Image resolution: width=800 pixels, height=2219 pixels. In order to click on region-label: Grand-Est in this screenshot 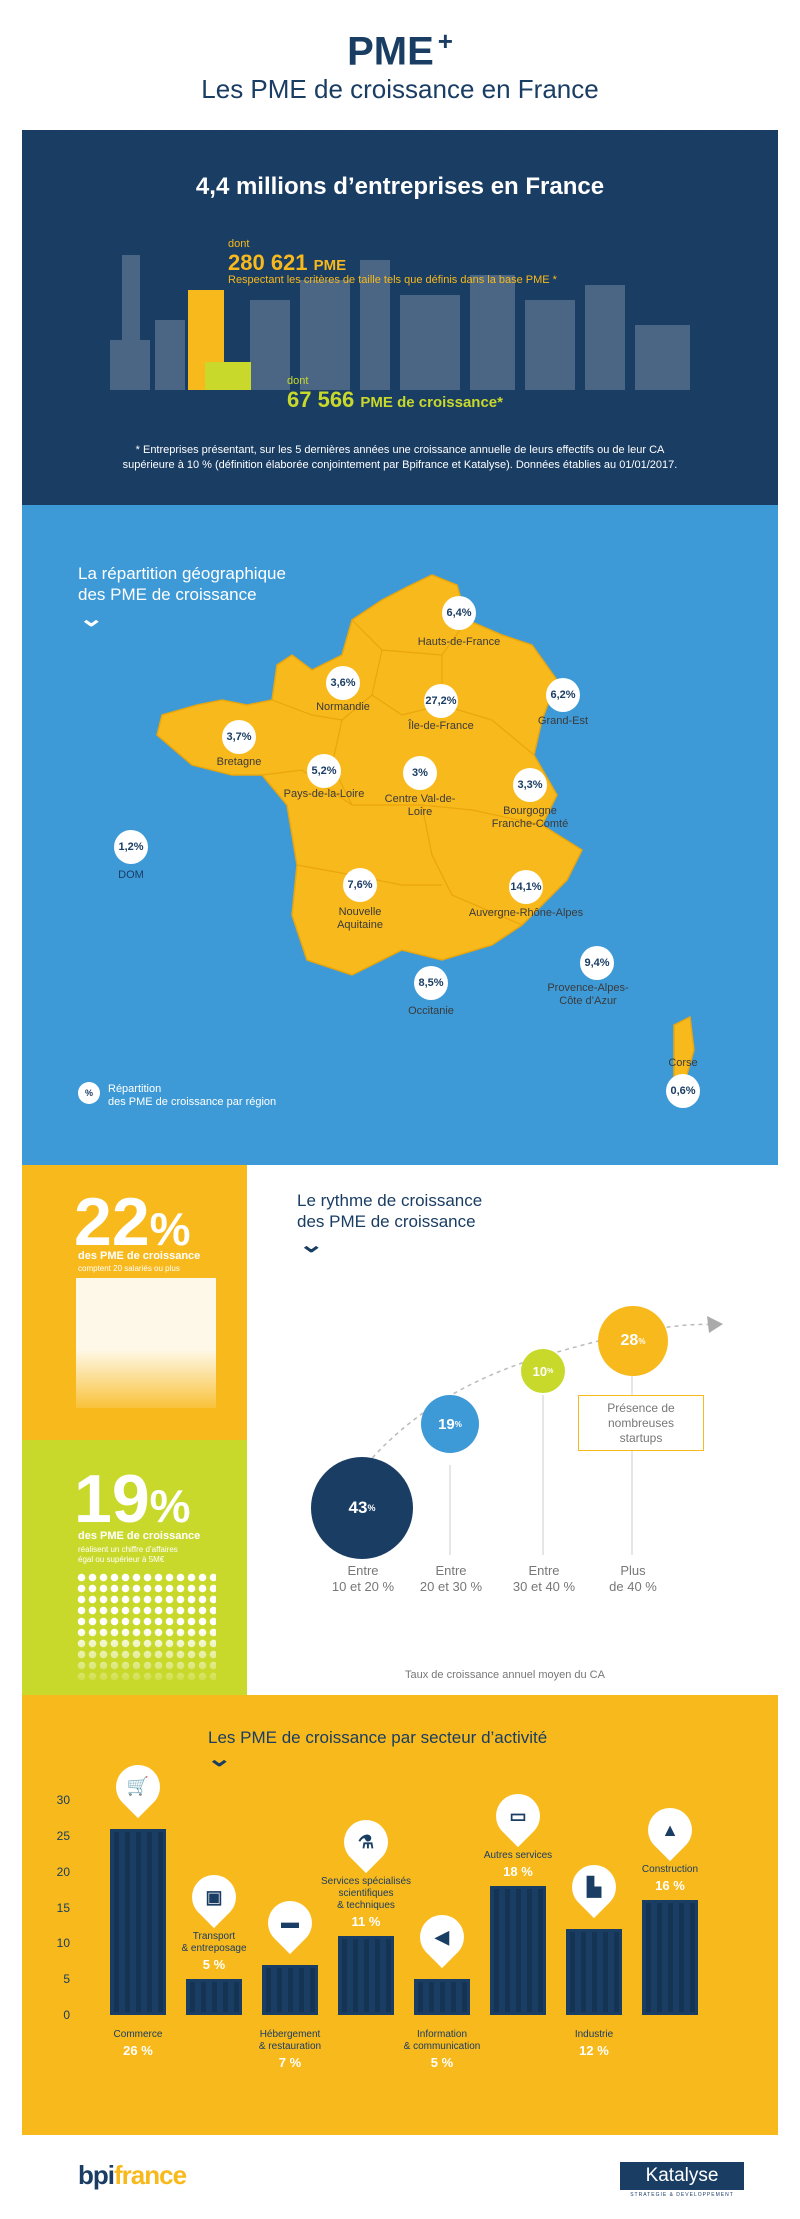, I will do `click(563, 721)`.